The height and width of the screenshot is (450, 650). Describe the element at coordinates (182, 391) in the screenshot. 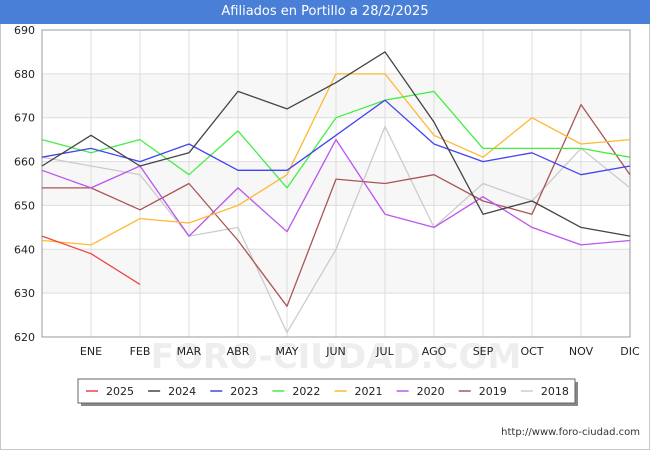

I see `legend-label-2024: 2024` at that location.